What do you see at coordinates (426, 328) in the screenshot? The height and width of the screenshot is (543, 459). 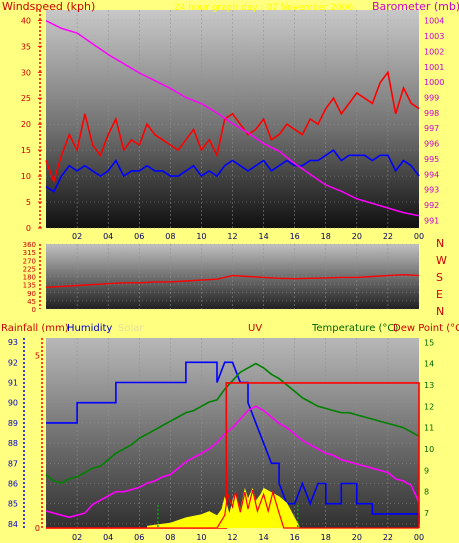 I see `dew-point-axis-title: Dew Point (°C` at bounding box center [426, 328].